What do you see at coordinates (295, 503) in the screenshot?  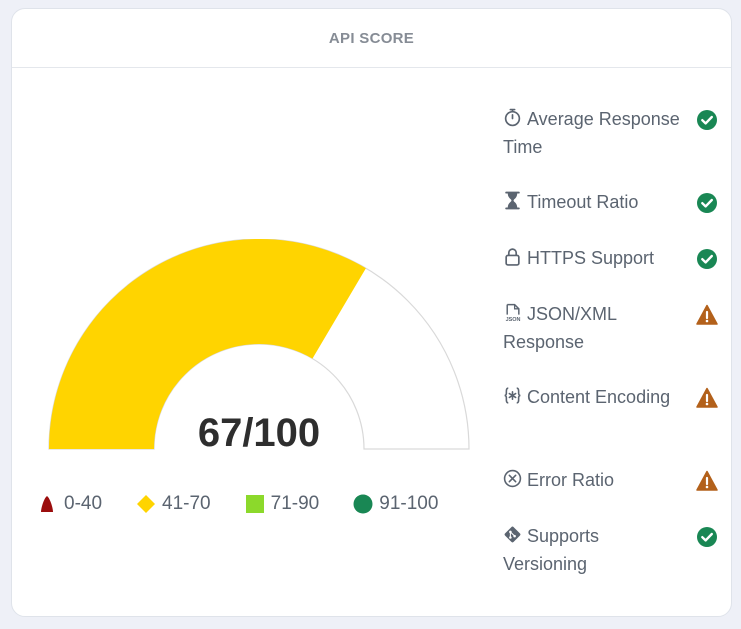 I see `legend-label: 71-90` at bounding box center [295, 503].